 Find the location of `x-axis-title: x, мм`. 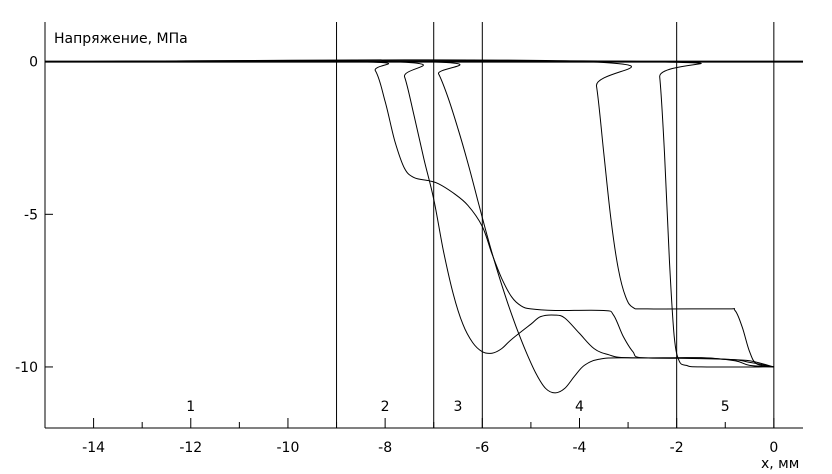

x-axis-title: x, мм is located at coordinates (780, 464).